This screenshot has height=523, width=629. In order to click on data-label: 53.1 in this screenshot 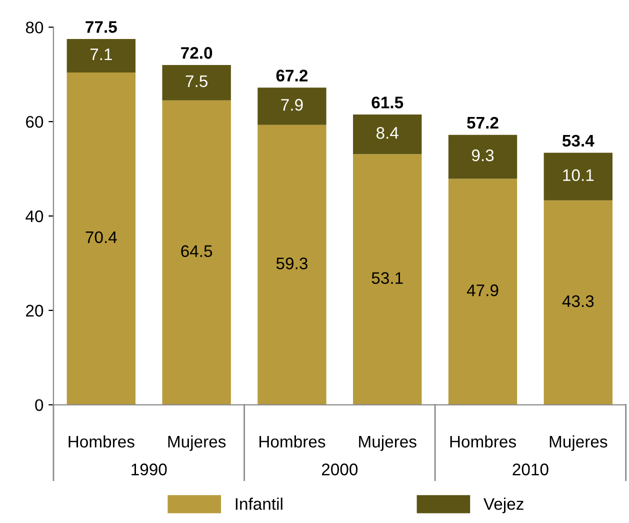, I will do `click(387, 278)`.